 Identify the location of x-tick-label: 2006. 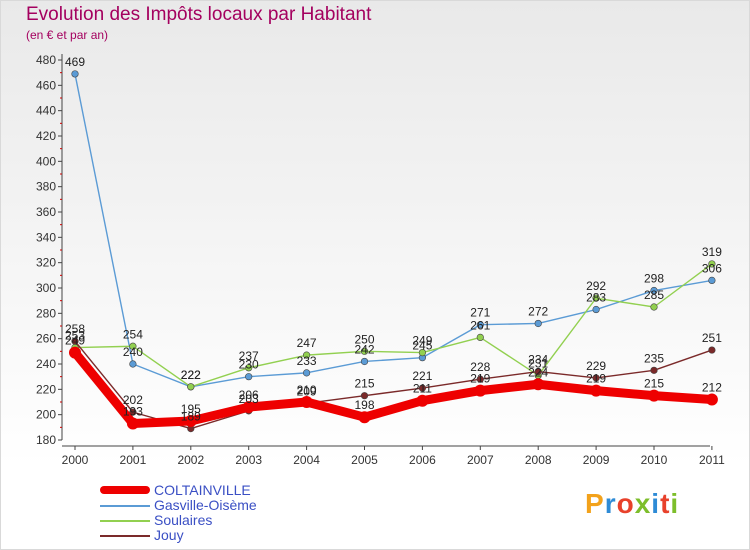
(422, 460).